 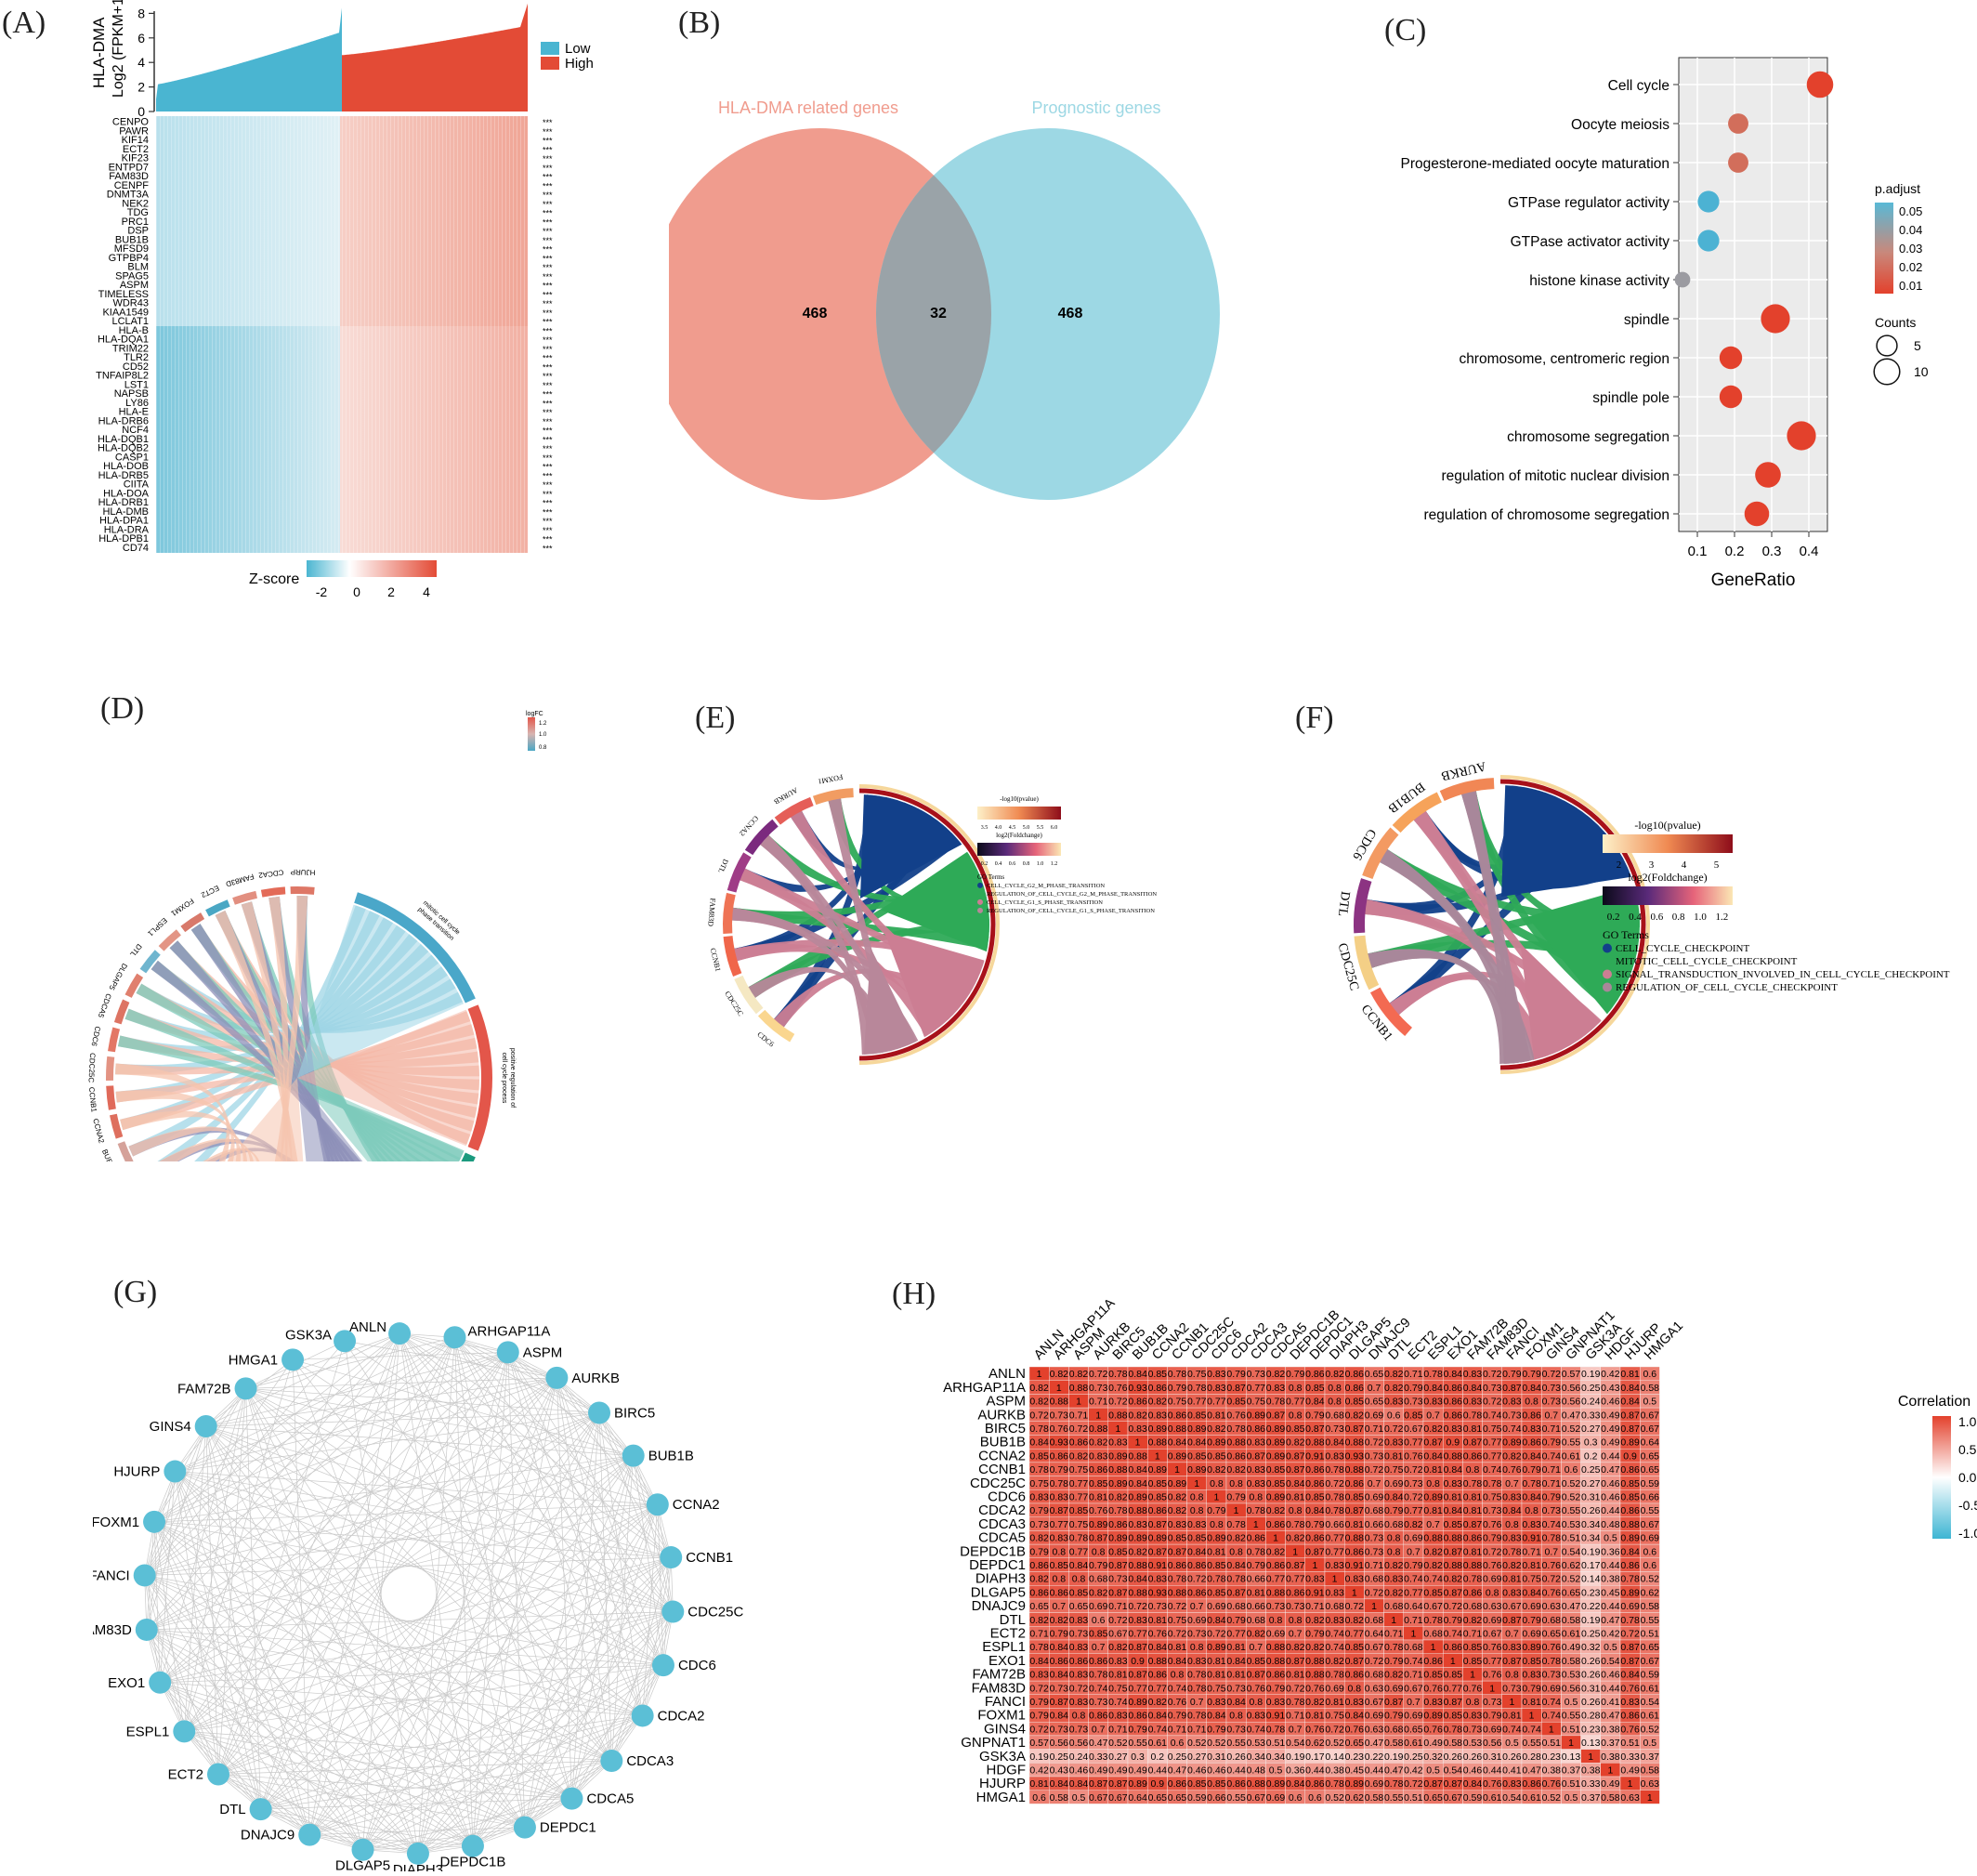 What do you see at coordinates (1492, 1497) in the screenshot?
I see `heatmap-cell-value: 0.75` at bounding box center [1492, 1497].